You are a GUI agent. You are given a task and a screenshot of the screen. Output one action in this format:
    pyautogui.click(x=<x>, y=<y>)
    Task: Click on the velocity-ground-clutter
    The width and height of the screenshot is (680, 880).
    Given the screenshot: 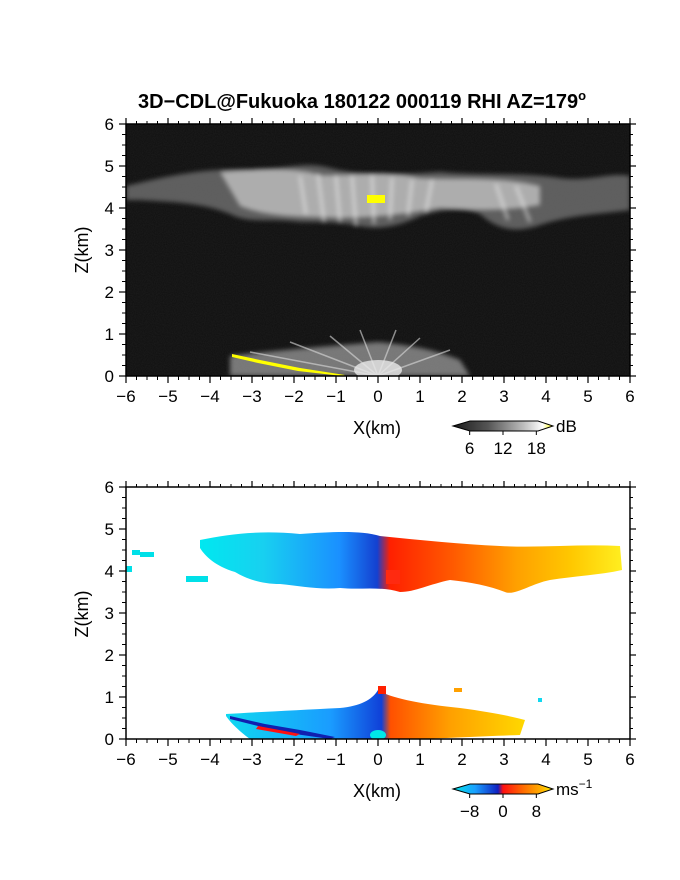 What is the action you would take?
    pyautogui.click(x=282, y=727)
    